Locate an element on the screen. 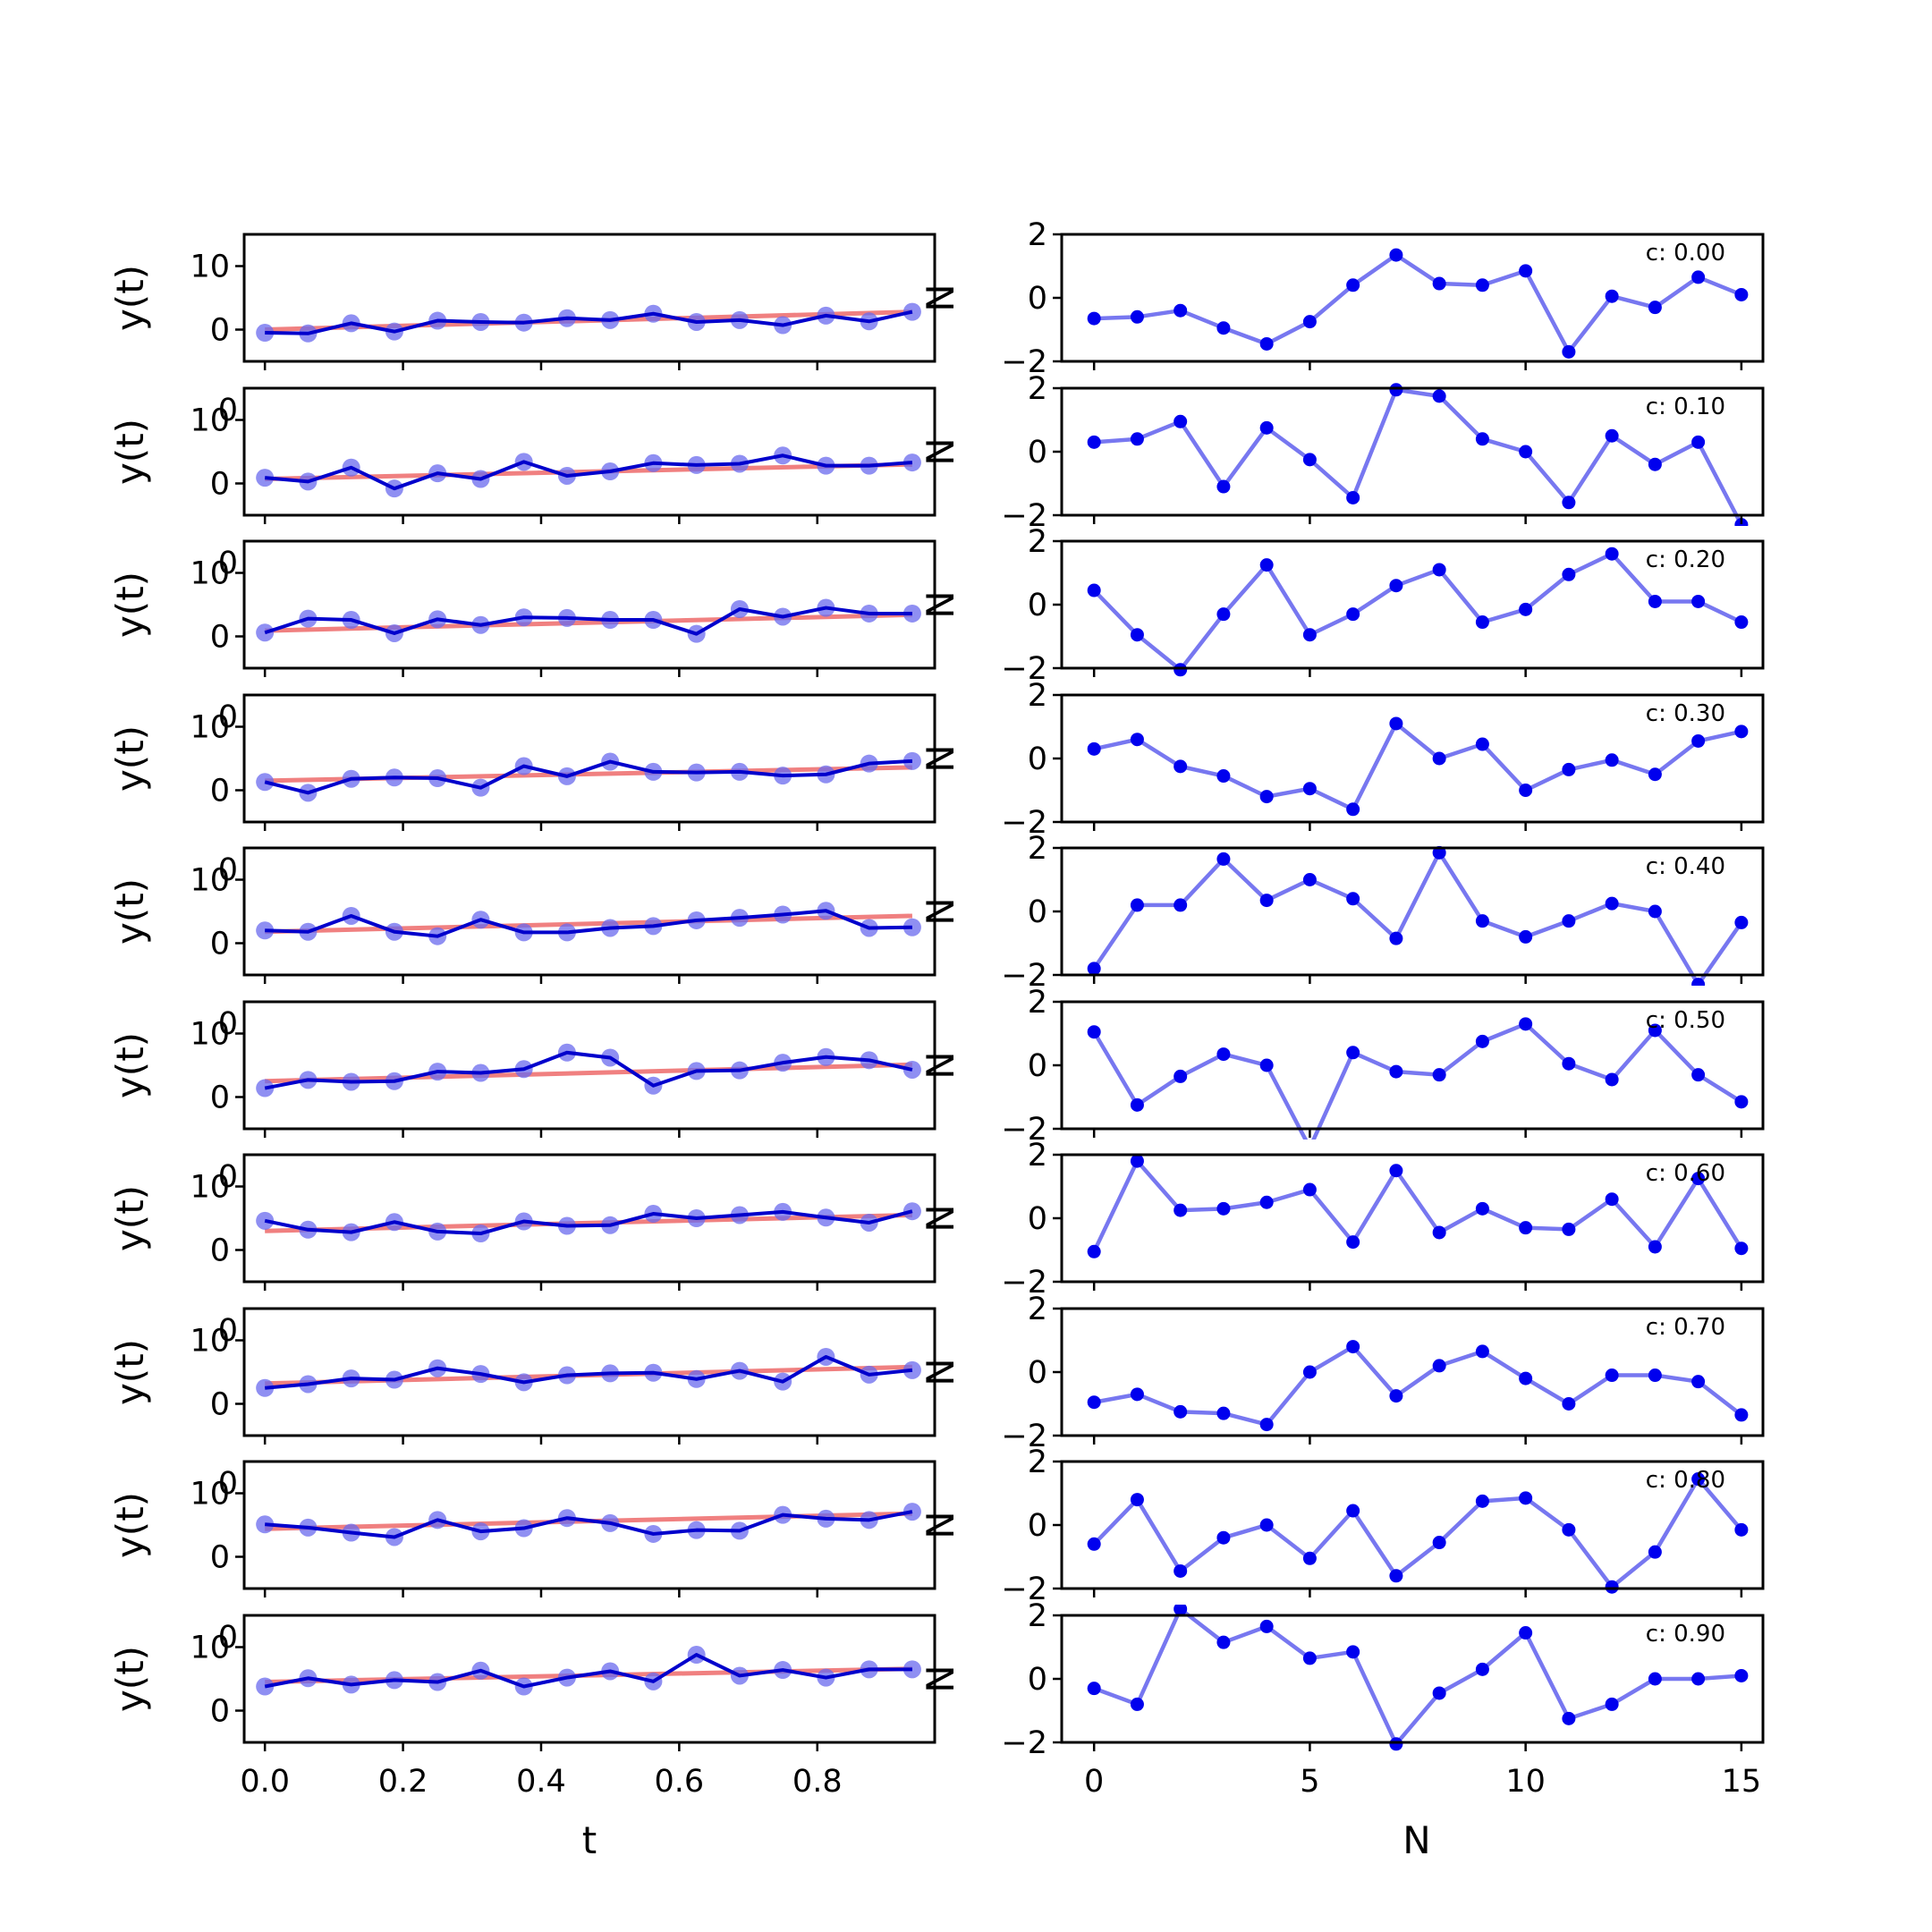 Image resolution: width=1932 pixels, height=1932 pixels. coupling-annotation: c: 0.30 is located at coordinates (1685, 713).